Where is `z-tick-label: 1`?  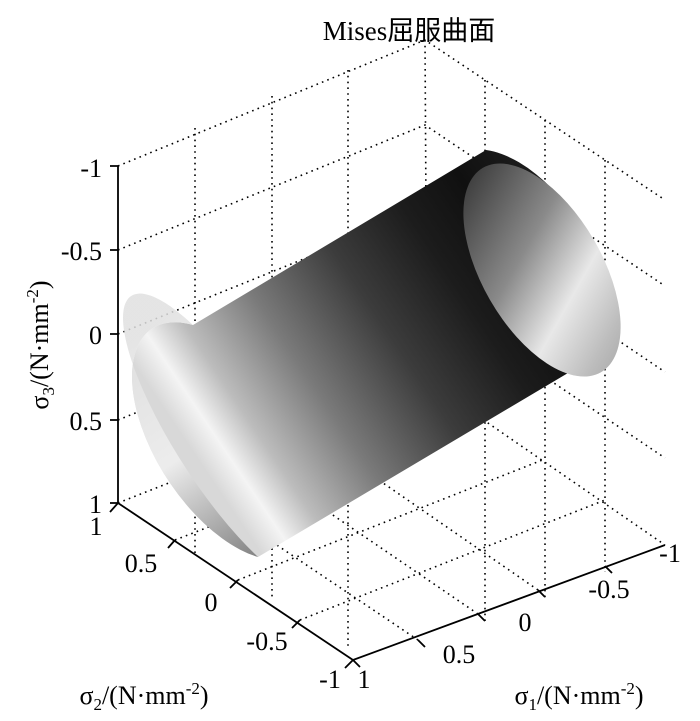
z-tick-label: 1 is located at coordinates (95, 504).